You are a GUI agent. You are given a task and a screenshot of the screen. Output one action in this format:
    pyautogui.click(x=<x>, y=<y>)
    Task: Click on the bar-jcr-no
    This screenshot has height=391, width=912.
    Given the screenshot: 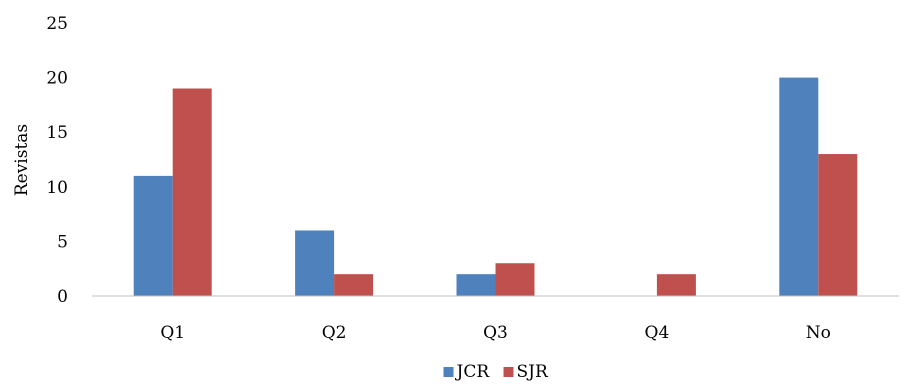 What is the action you would take?
    pyautogui.click(x=799, y=186)
    